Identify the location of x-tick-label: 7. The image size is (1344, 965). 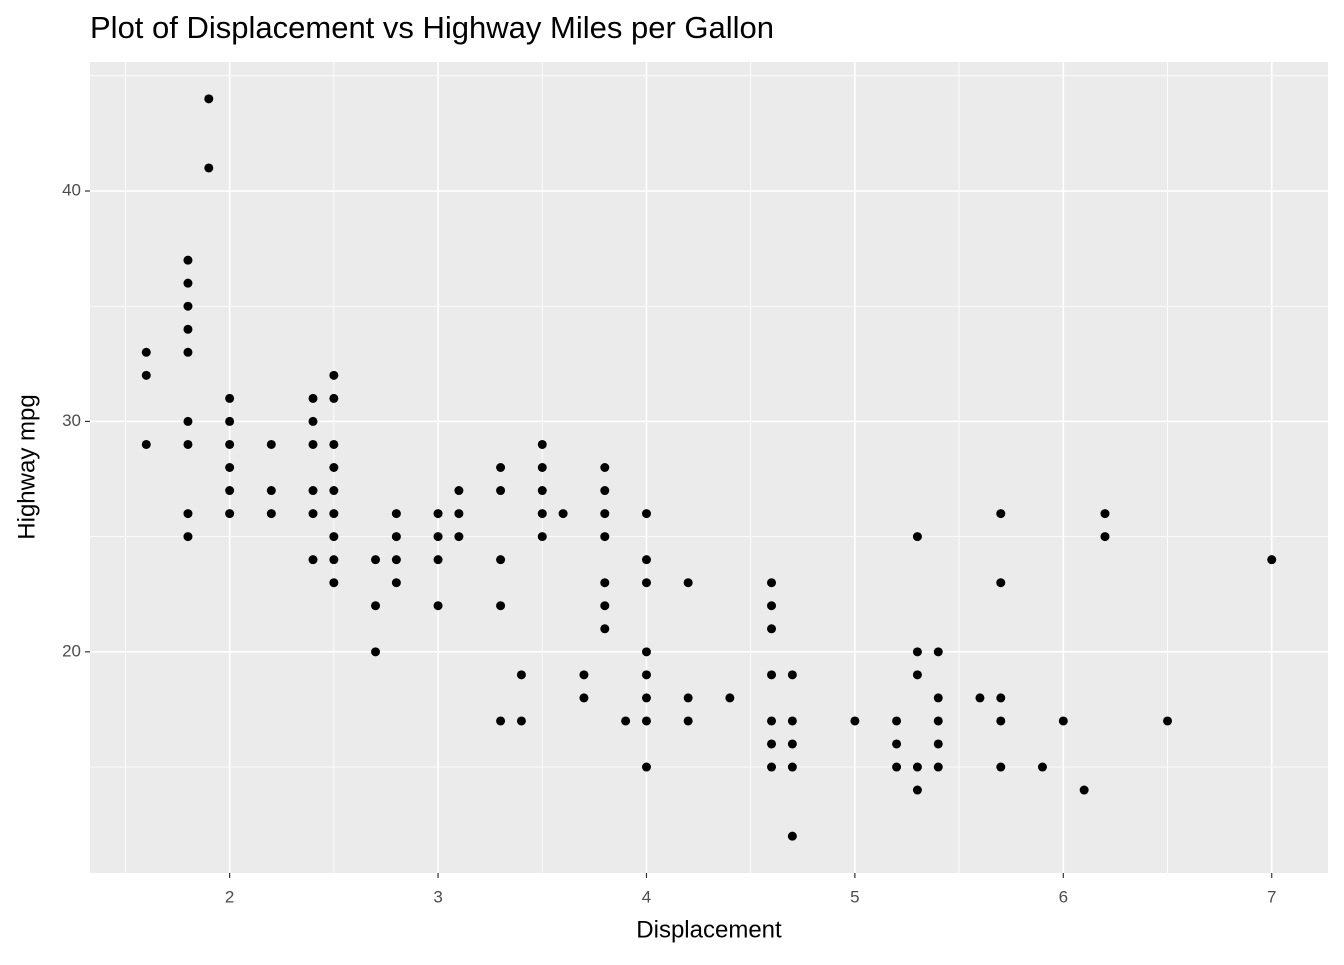
(1271, 896).